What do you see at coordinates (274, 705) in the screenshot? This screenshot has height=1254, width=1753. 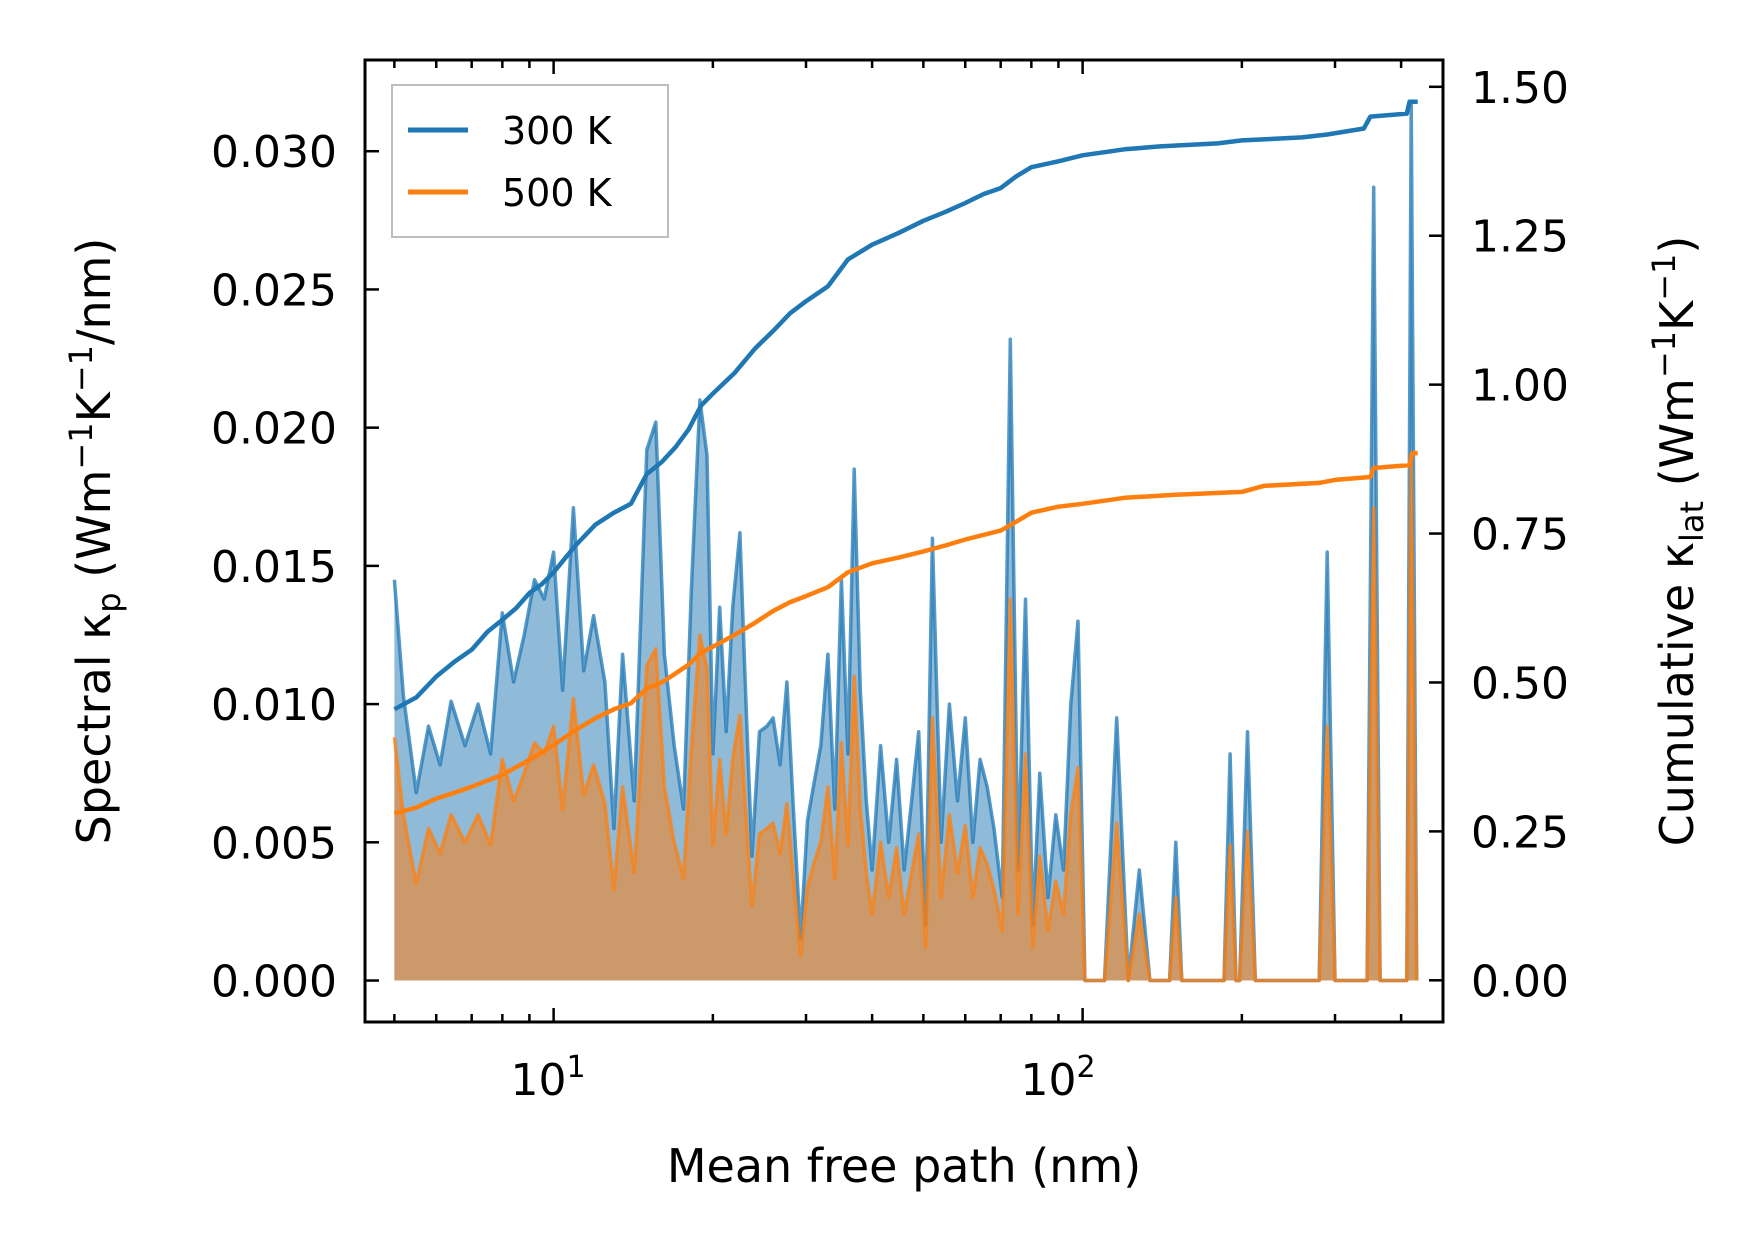 I see `left-tick-label-2: 0.010` at bounding box center [274, 705].